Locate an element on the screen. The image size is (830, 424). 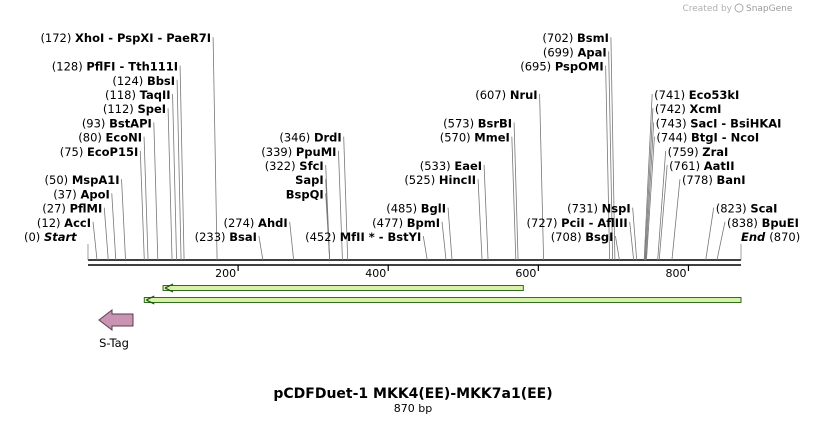
site-position: (50) is located at coordinates (58, 180).